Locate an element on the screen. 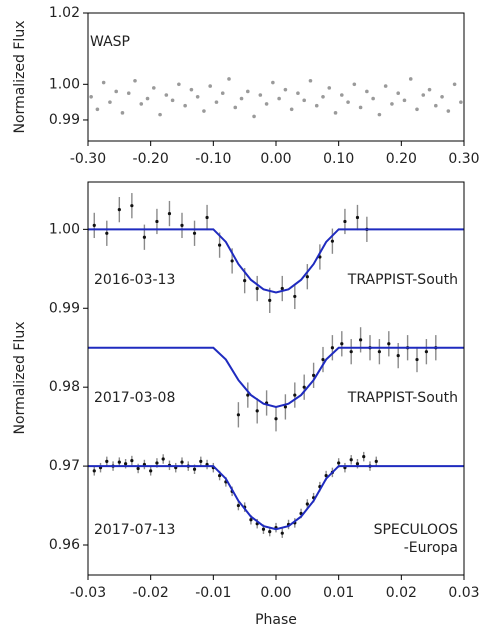  x-tick-label: -0.20 is located at coordinates (151, 159).